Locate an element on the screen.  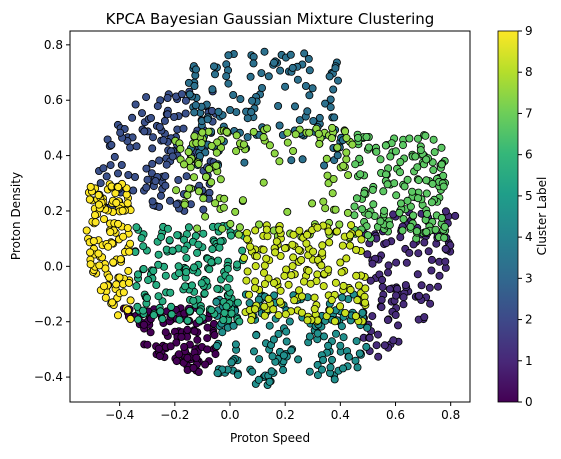
x-tick-label: −0.2 is located at coordinates (174, 415).